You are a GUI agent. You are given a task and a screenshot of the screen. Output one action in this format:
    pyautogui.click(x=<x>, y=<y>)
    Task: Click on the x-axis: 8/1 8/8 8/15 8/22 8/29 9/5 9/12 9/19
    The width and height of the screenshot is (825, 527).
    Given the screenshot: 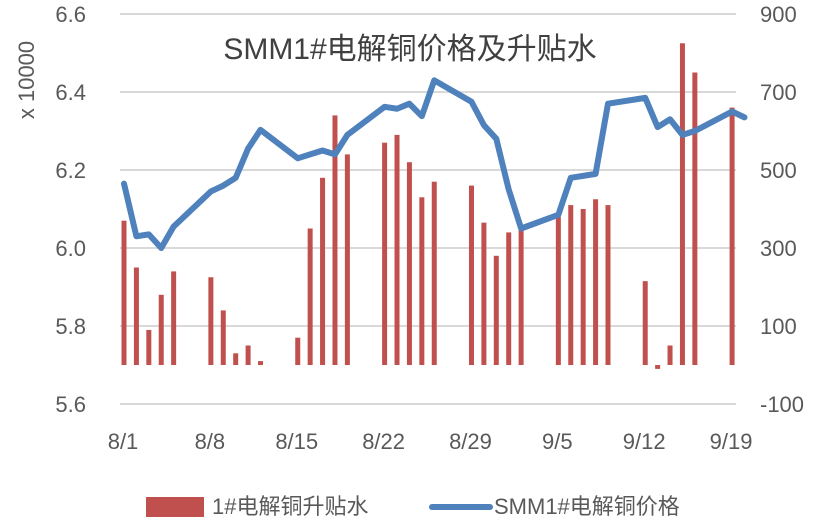 What is the action you would take?
    pyautogui.click(x=430, y=441)
    